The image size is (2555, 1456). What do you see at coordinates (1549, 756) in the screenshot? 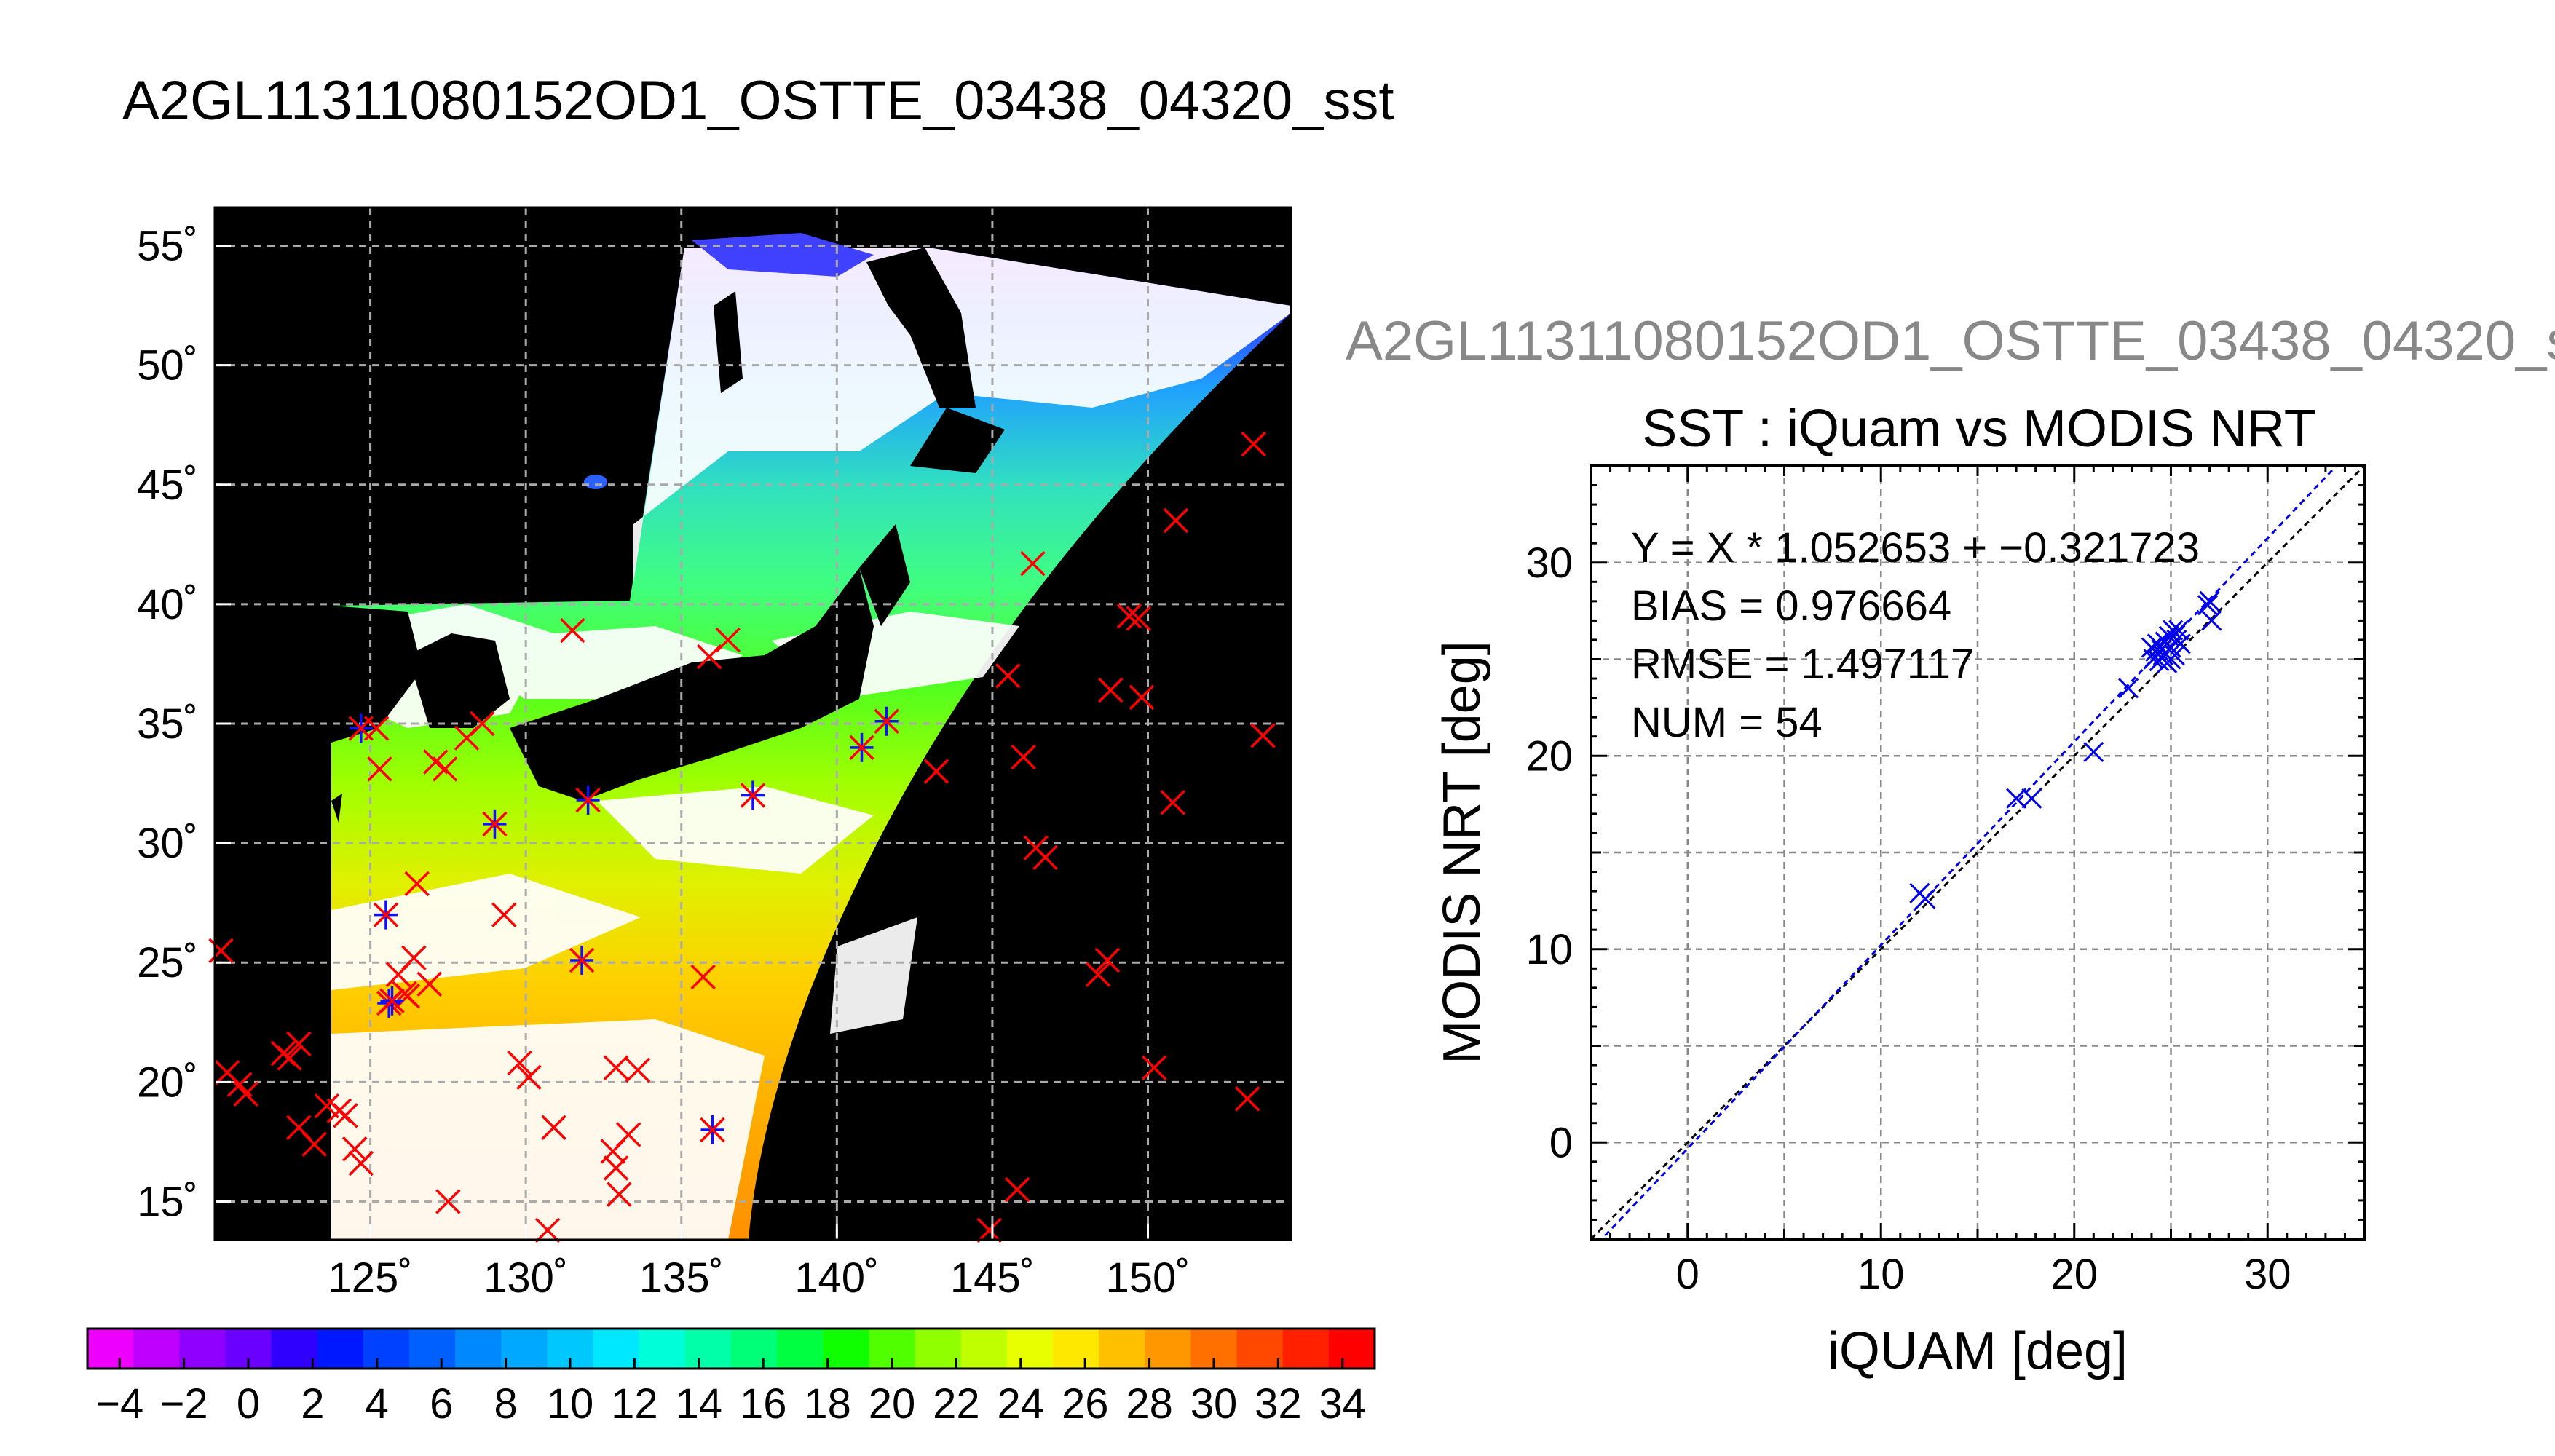
I see `scatter-ytick-label: 20` at bounding box center [1549, 756].